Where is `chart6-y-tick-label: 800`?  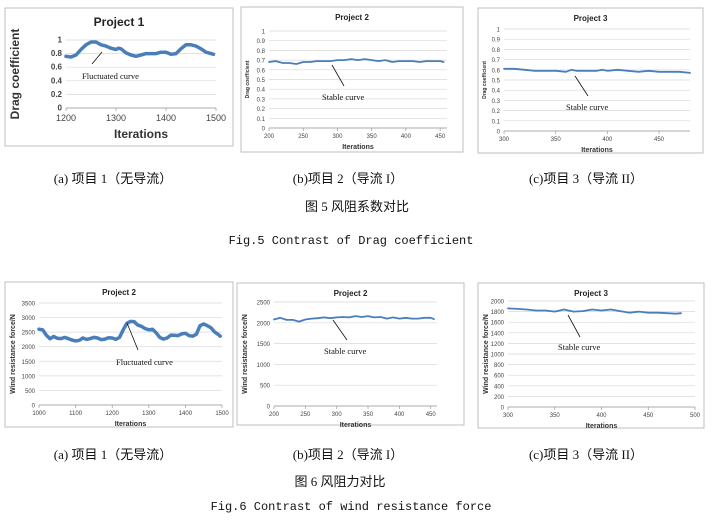
chart6-y-tick-label: 800 is located at coordinates (499, 366).